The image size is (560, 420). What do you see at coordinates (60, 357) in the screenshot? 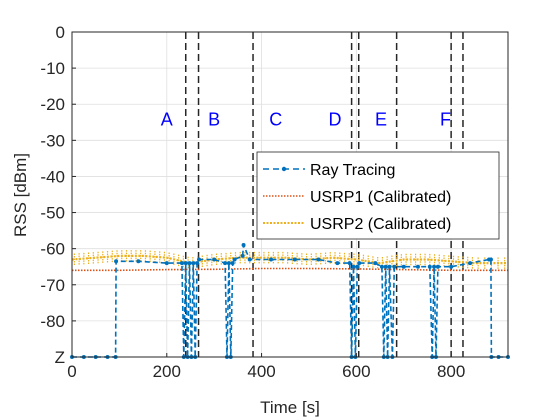
I see `y-tick-label: Z` at bounding box center [60, 357].